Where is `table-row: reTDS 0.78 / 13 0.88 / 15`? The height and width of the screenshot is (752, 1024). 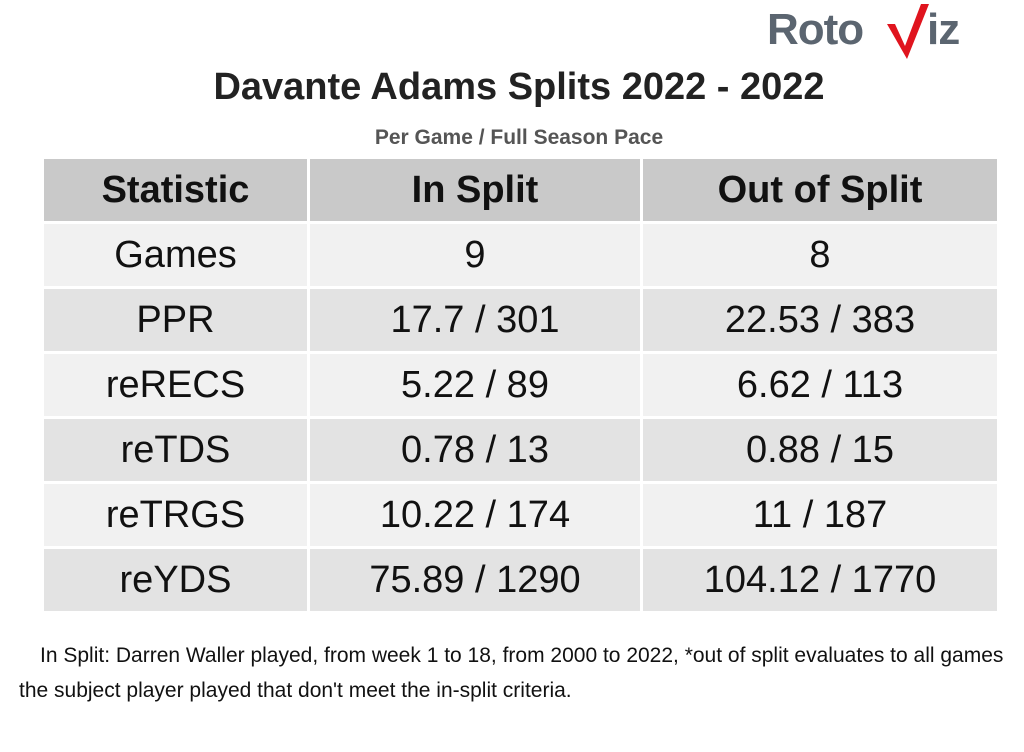
table-row: reTDS 0.78 / 13 0.88 / 15 is located at coordinates (520, 450).